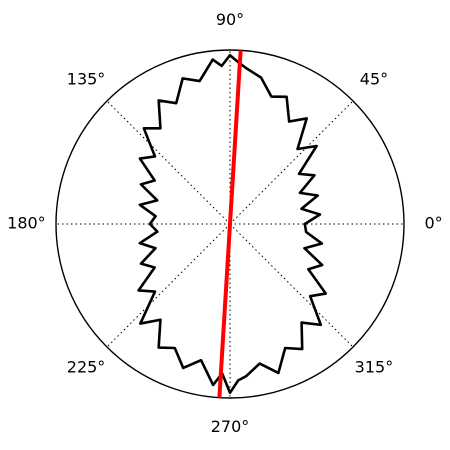 The height and width of the screenshot is (450, 450). What do you see at coordinates (230, 19) in the screenshot?
I see `angle-tick-label-90: 90°` at bounding box center [230, 19].